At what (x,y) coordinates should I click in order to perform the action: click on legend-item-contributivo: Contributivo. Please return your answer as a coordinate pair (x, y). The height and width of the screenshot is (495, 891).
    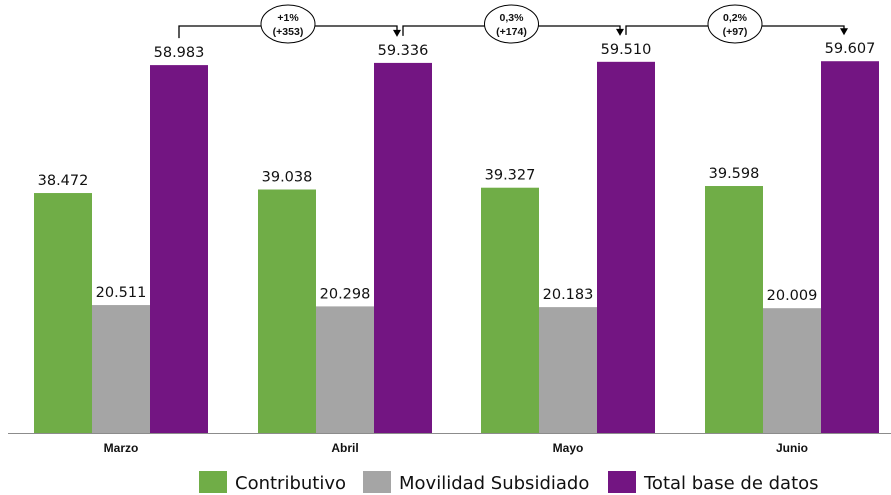
    Looking at the image, I should click on (272, 482).